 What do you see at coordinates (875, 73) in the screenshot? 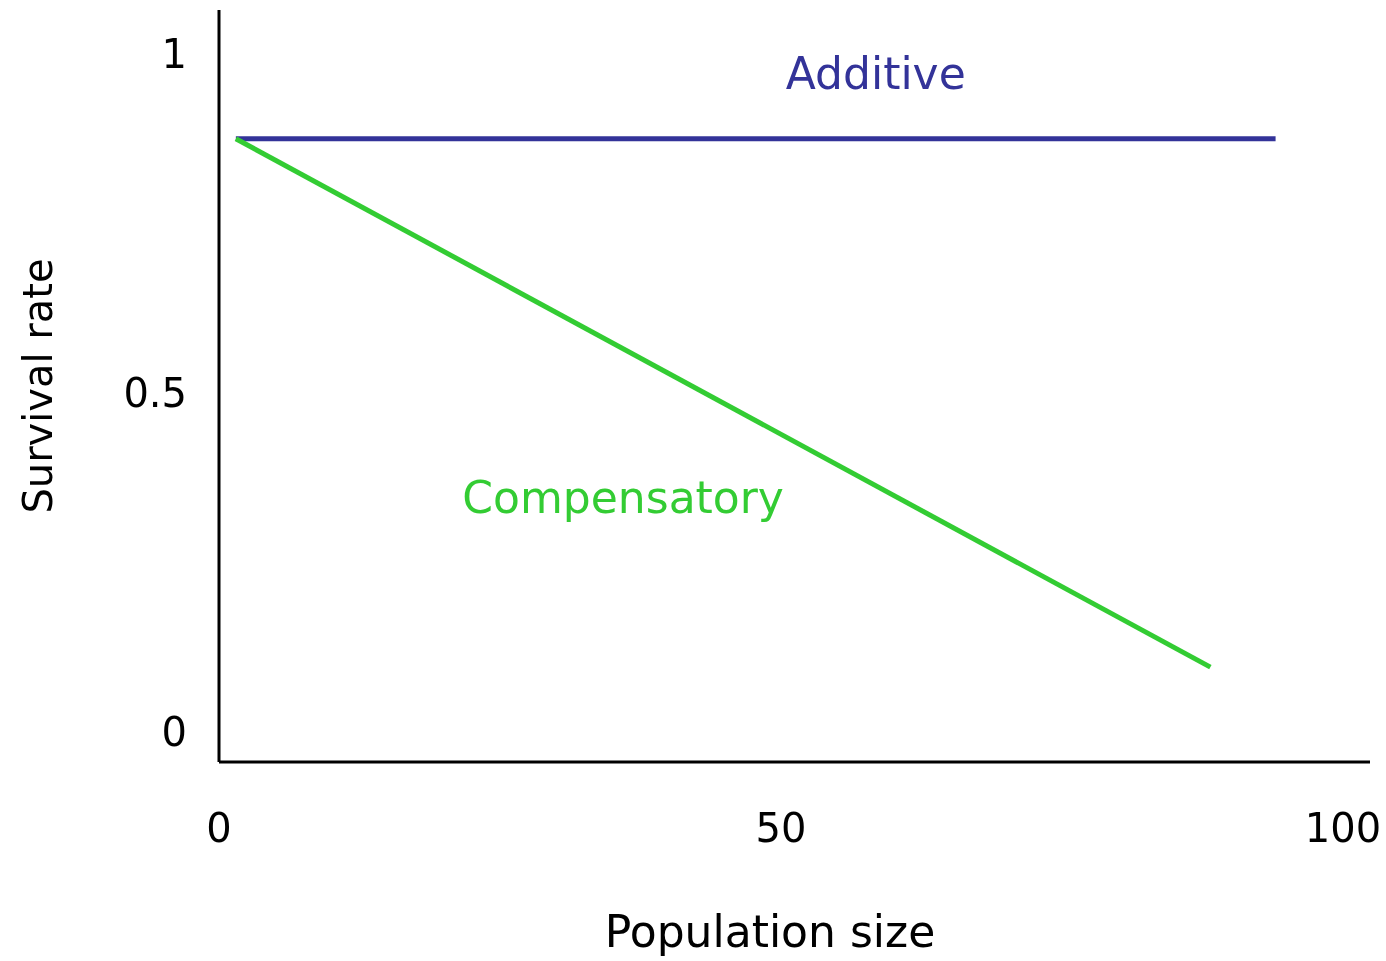
I see `series-label: Additive` at bounding box center [875, 73].